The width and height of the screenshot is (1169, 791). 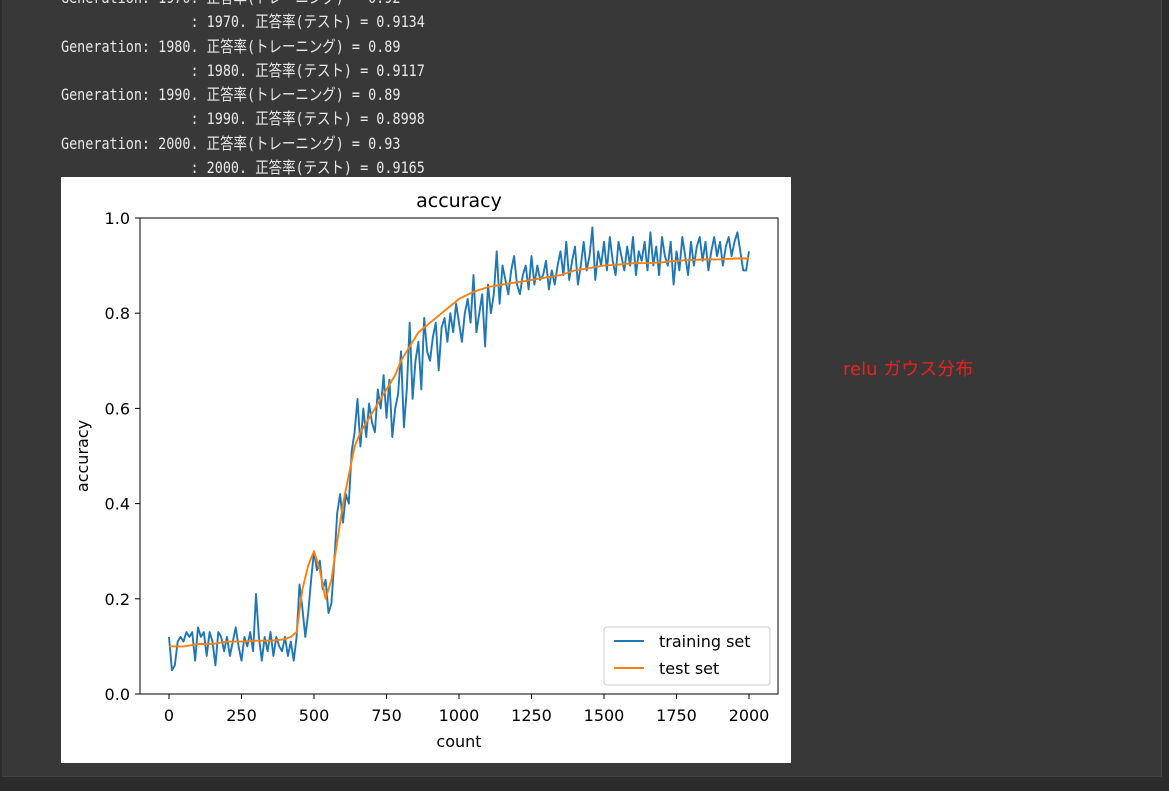 What do you see at coordinates (82, 456) in the screenshot?
I see `y-axis-title: accuracy` at bounding box center [82, 456].